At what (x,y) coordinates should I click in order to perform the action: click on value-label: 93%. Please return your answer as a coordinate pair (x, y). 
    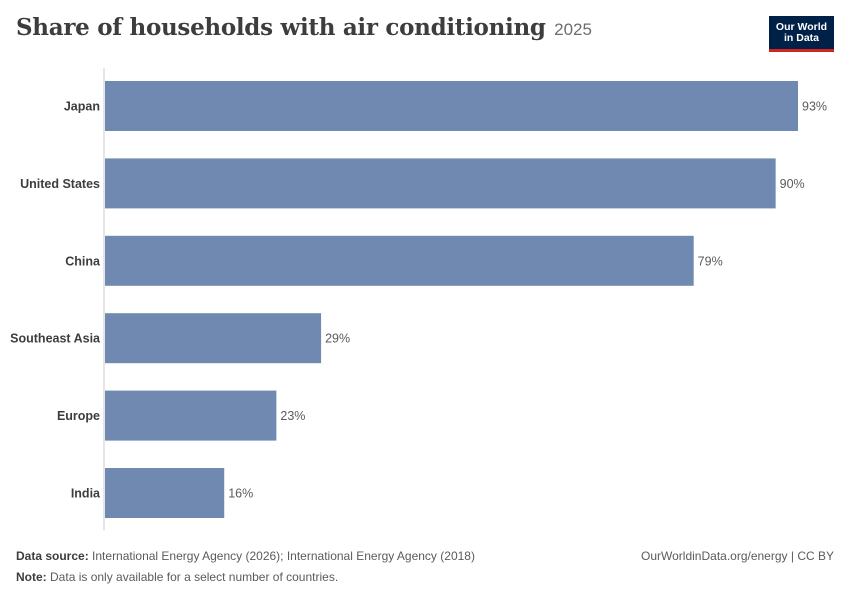
    Looking at the image, I should click on (814, 107).